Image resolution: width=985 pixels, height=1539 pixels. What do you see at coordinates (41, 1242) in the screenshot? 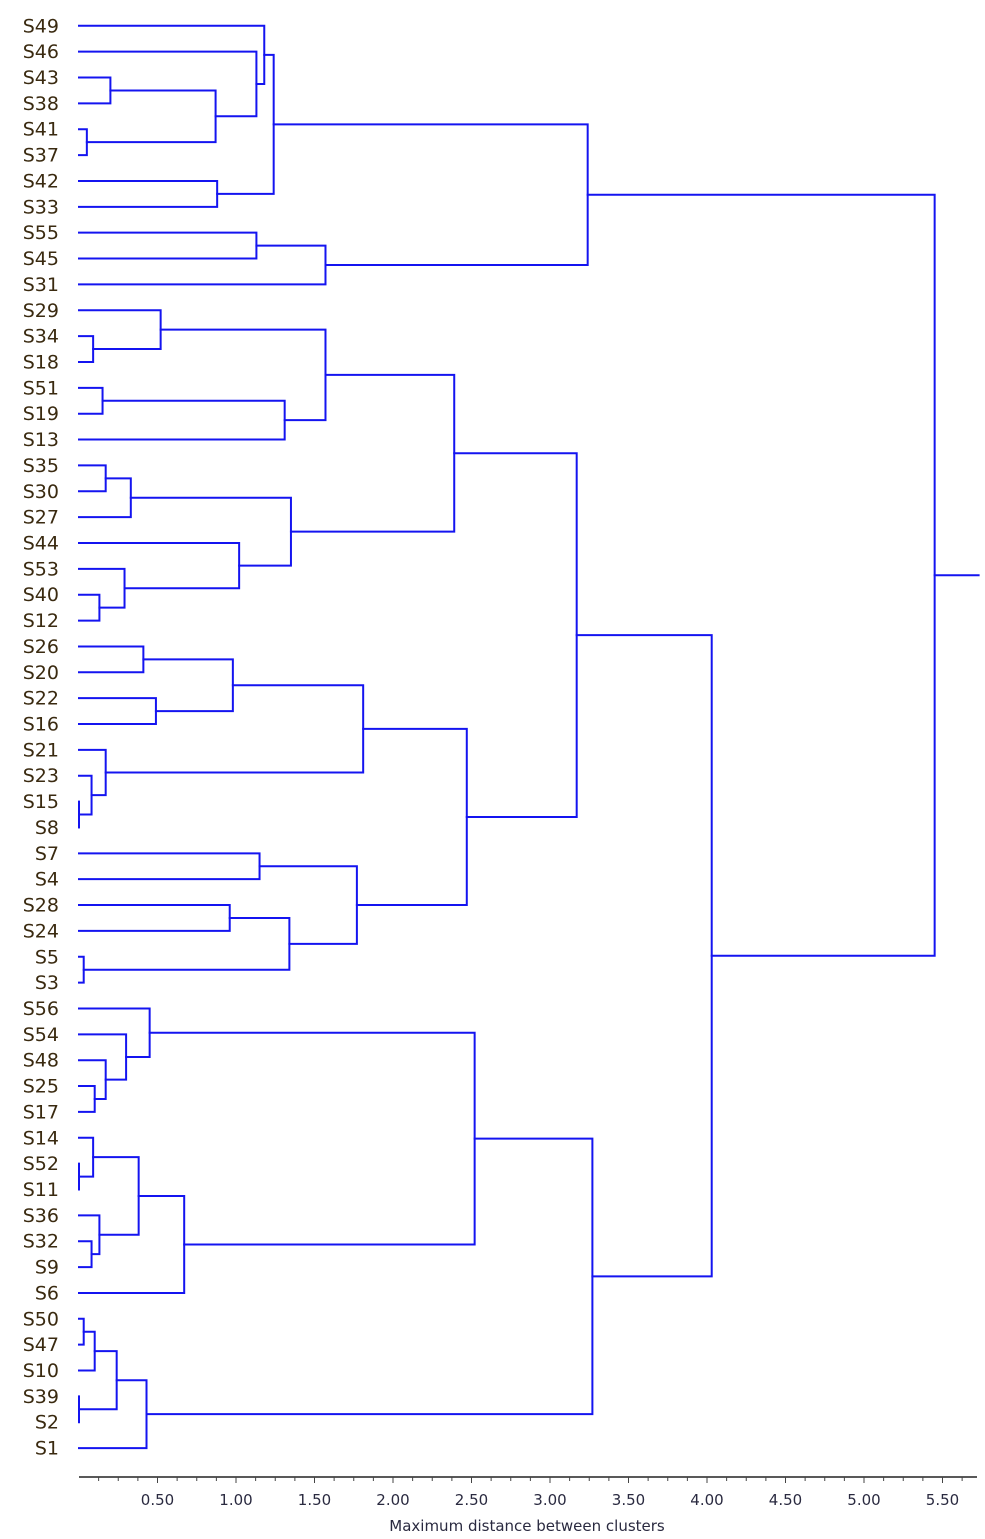
I see `leaf-label: S32` at bounding box center [41, 1242].